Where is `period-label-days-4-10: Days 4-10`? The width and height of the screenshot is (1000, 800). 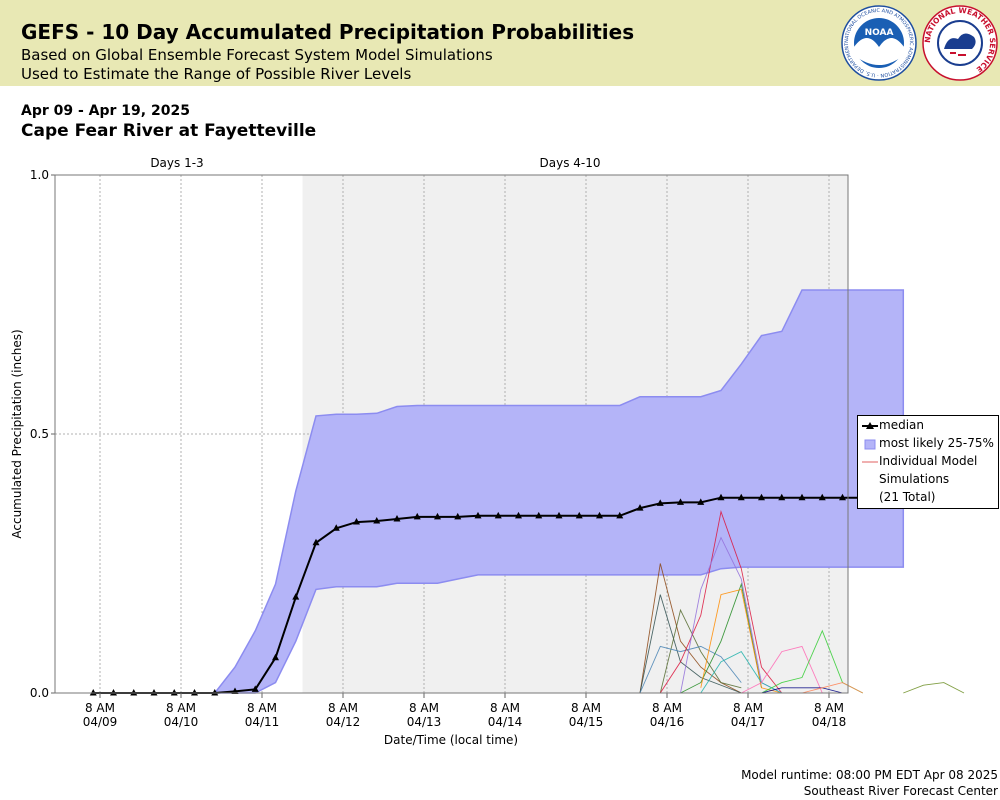
period-label-days-4-10: Days 4-10 is located at coordinates (570, 163).